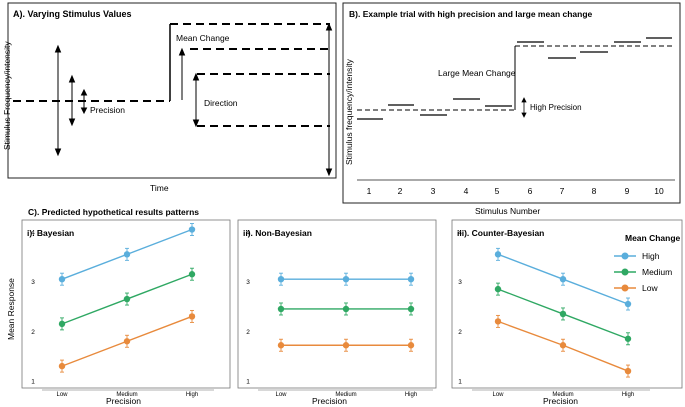  I want to click on legend-label: Medium, so click(657, 272).